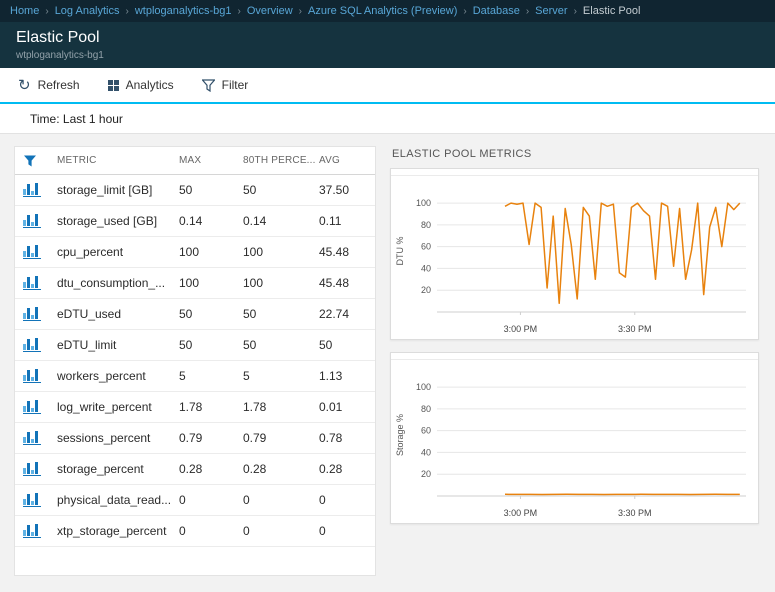 The image size is (775, 592). I want to click on table-row: log_write_percent 1.78 1.78 0.01, so click(195, 407).